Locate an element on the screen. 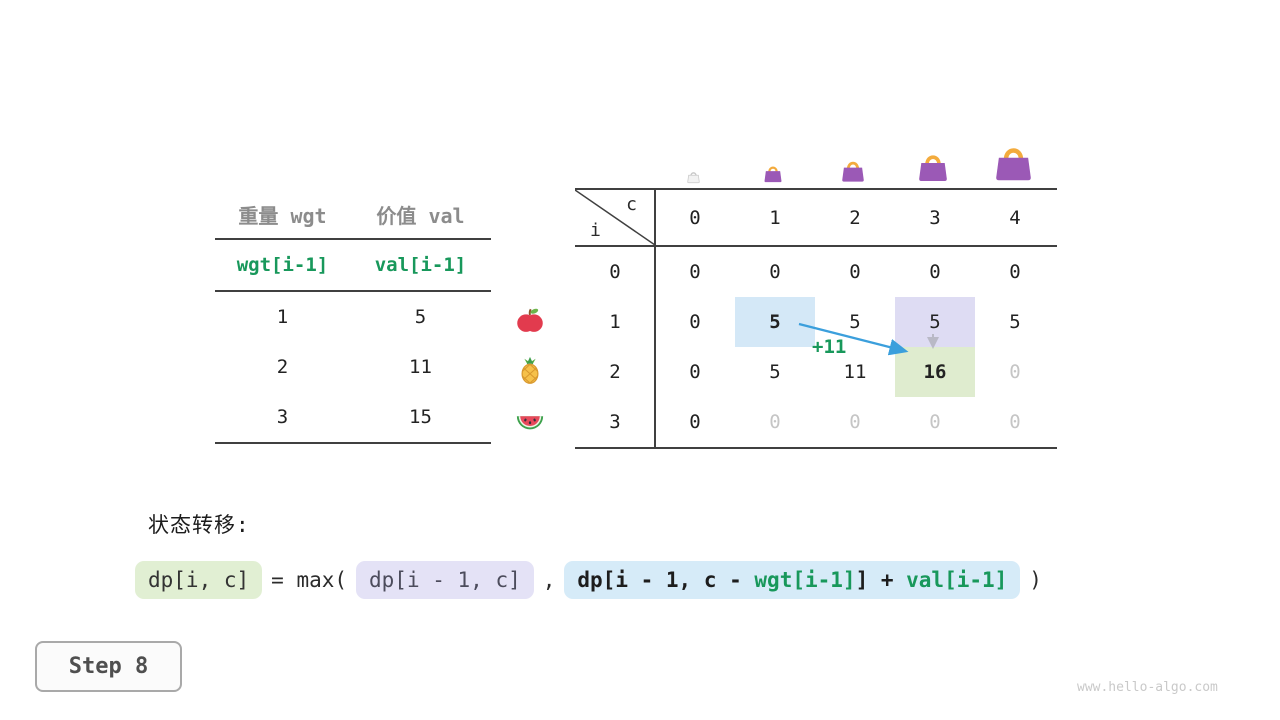  dp-corner-cell: c i is located at coordinates (615, 217).